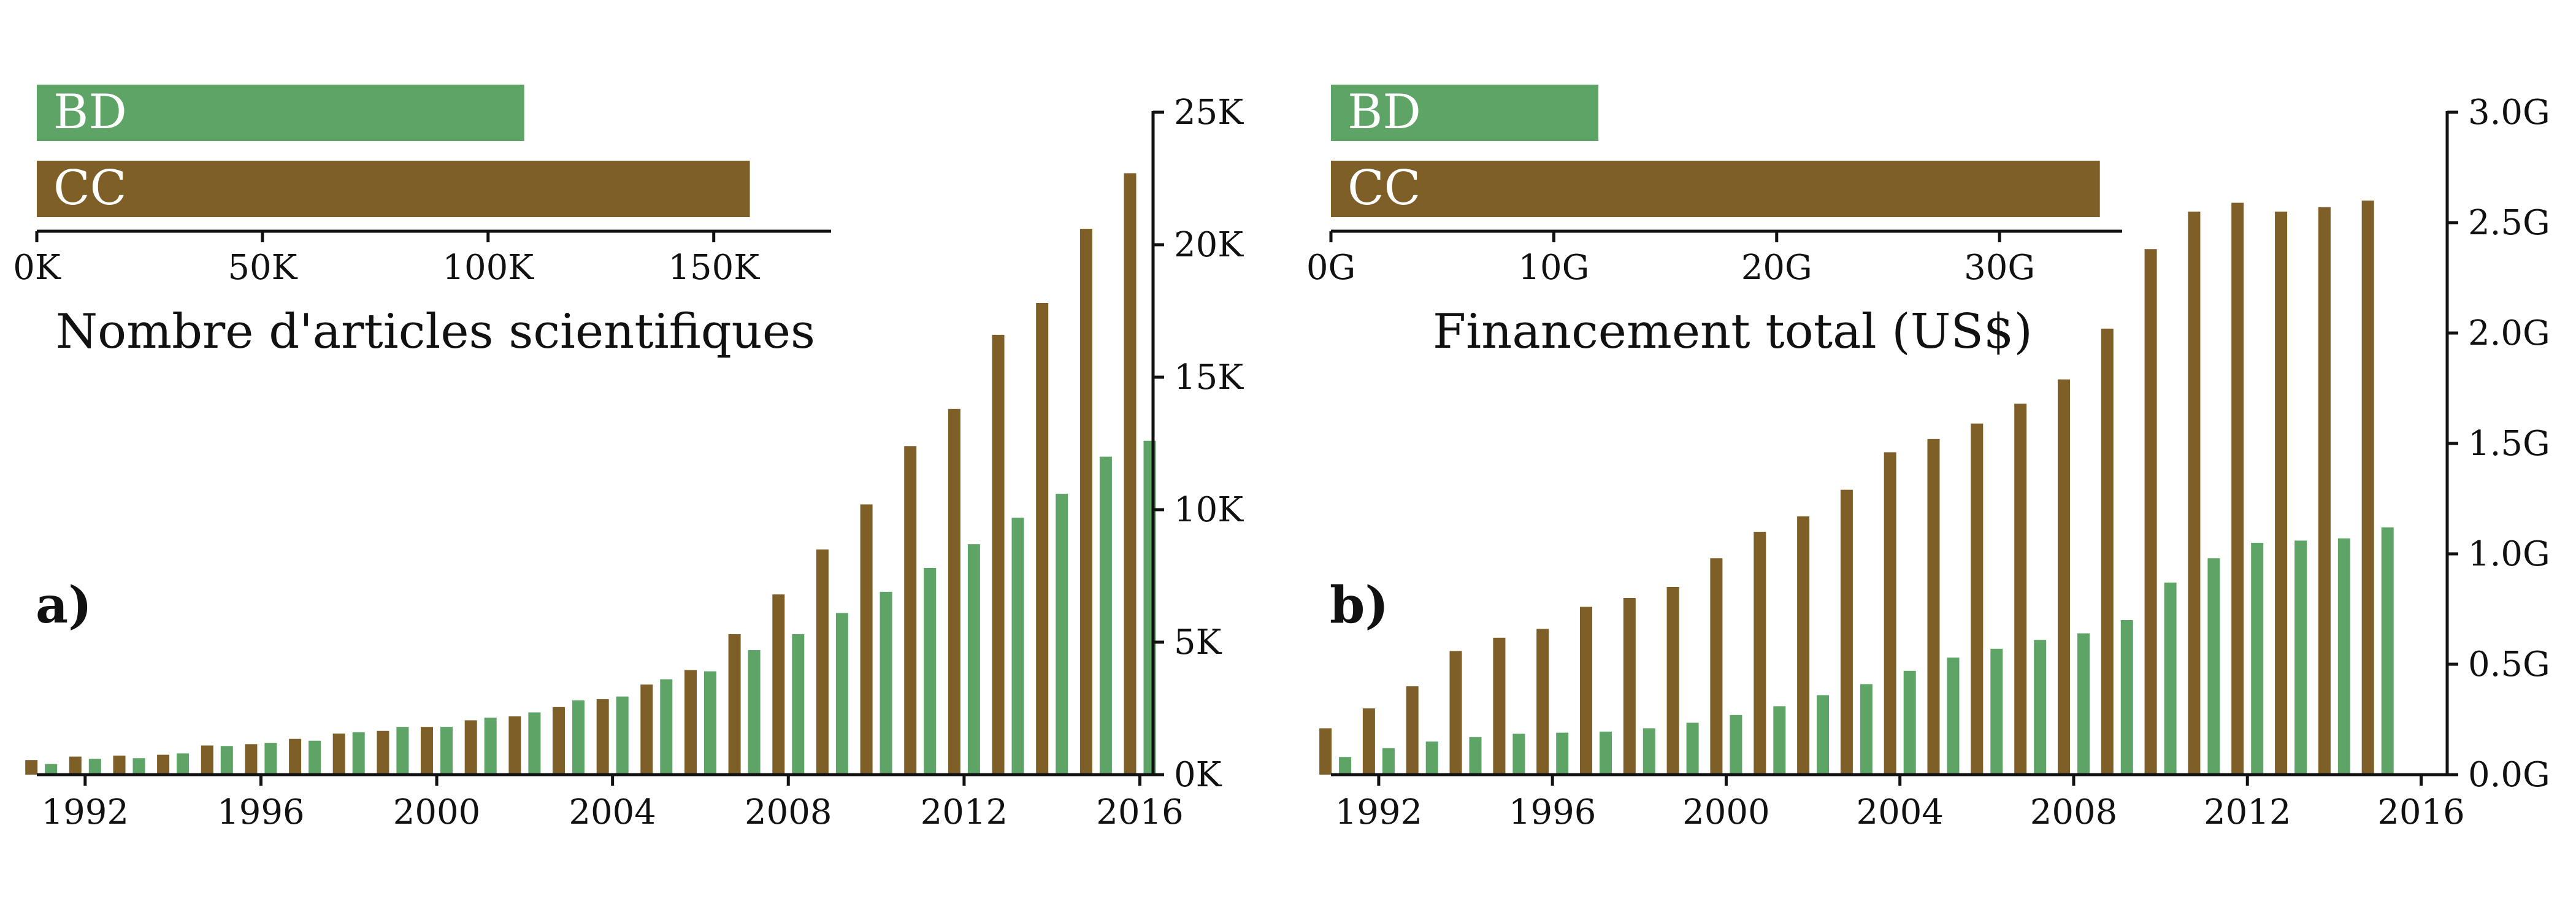 The width and height of the screenshot is (2576, 920). I want to click on panel-label: a), so click(64, 605).